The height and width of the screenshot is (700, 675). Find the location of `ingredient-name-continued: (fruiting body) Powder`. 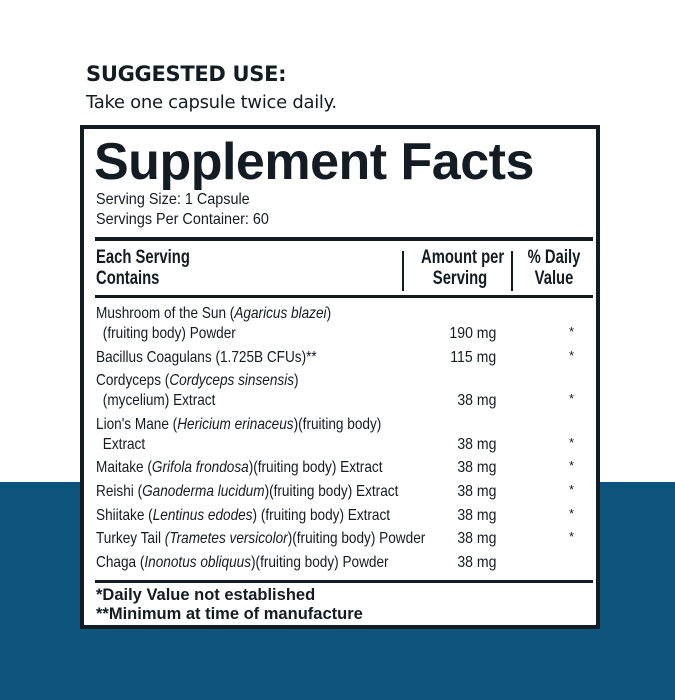

ingredient-name-continued: (fruiting body) Powder is located at coordinates (169, 333).